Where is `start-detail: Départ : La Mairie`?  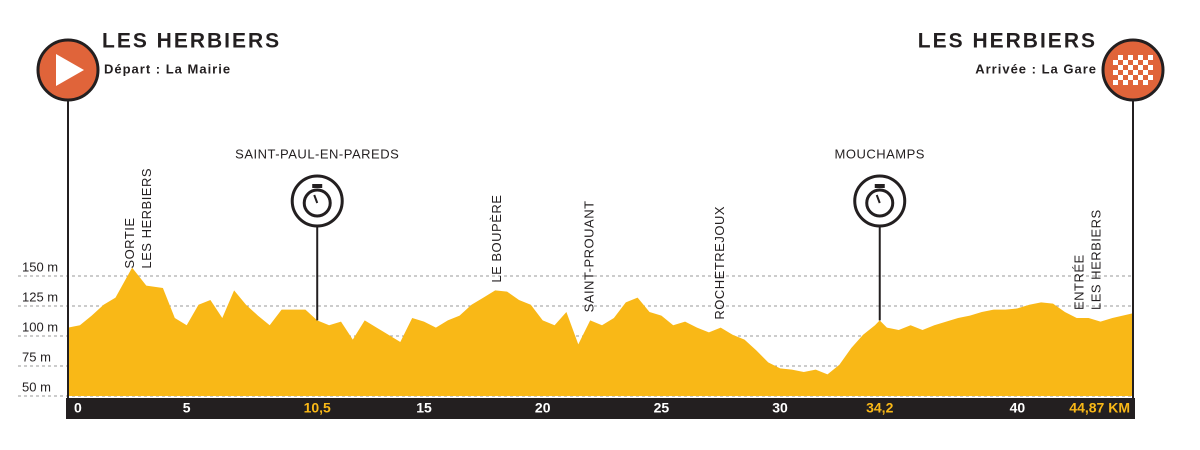 start-detail: Départ : La Mairie is located at coordinates (167, 68).